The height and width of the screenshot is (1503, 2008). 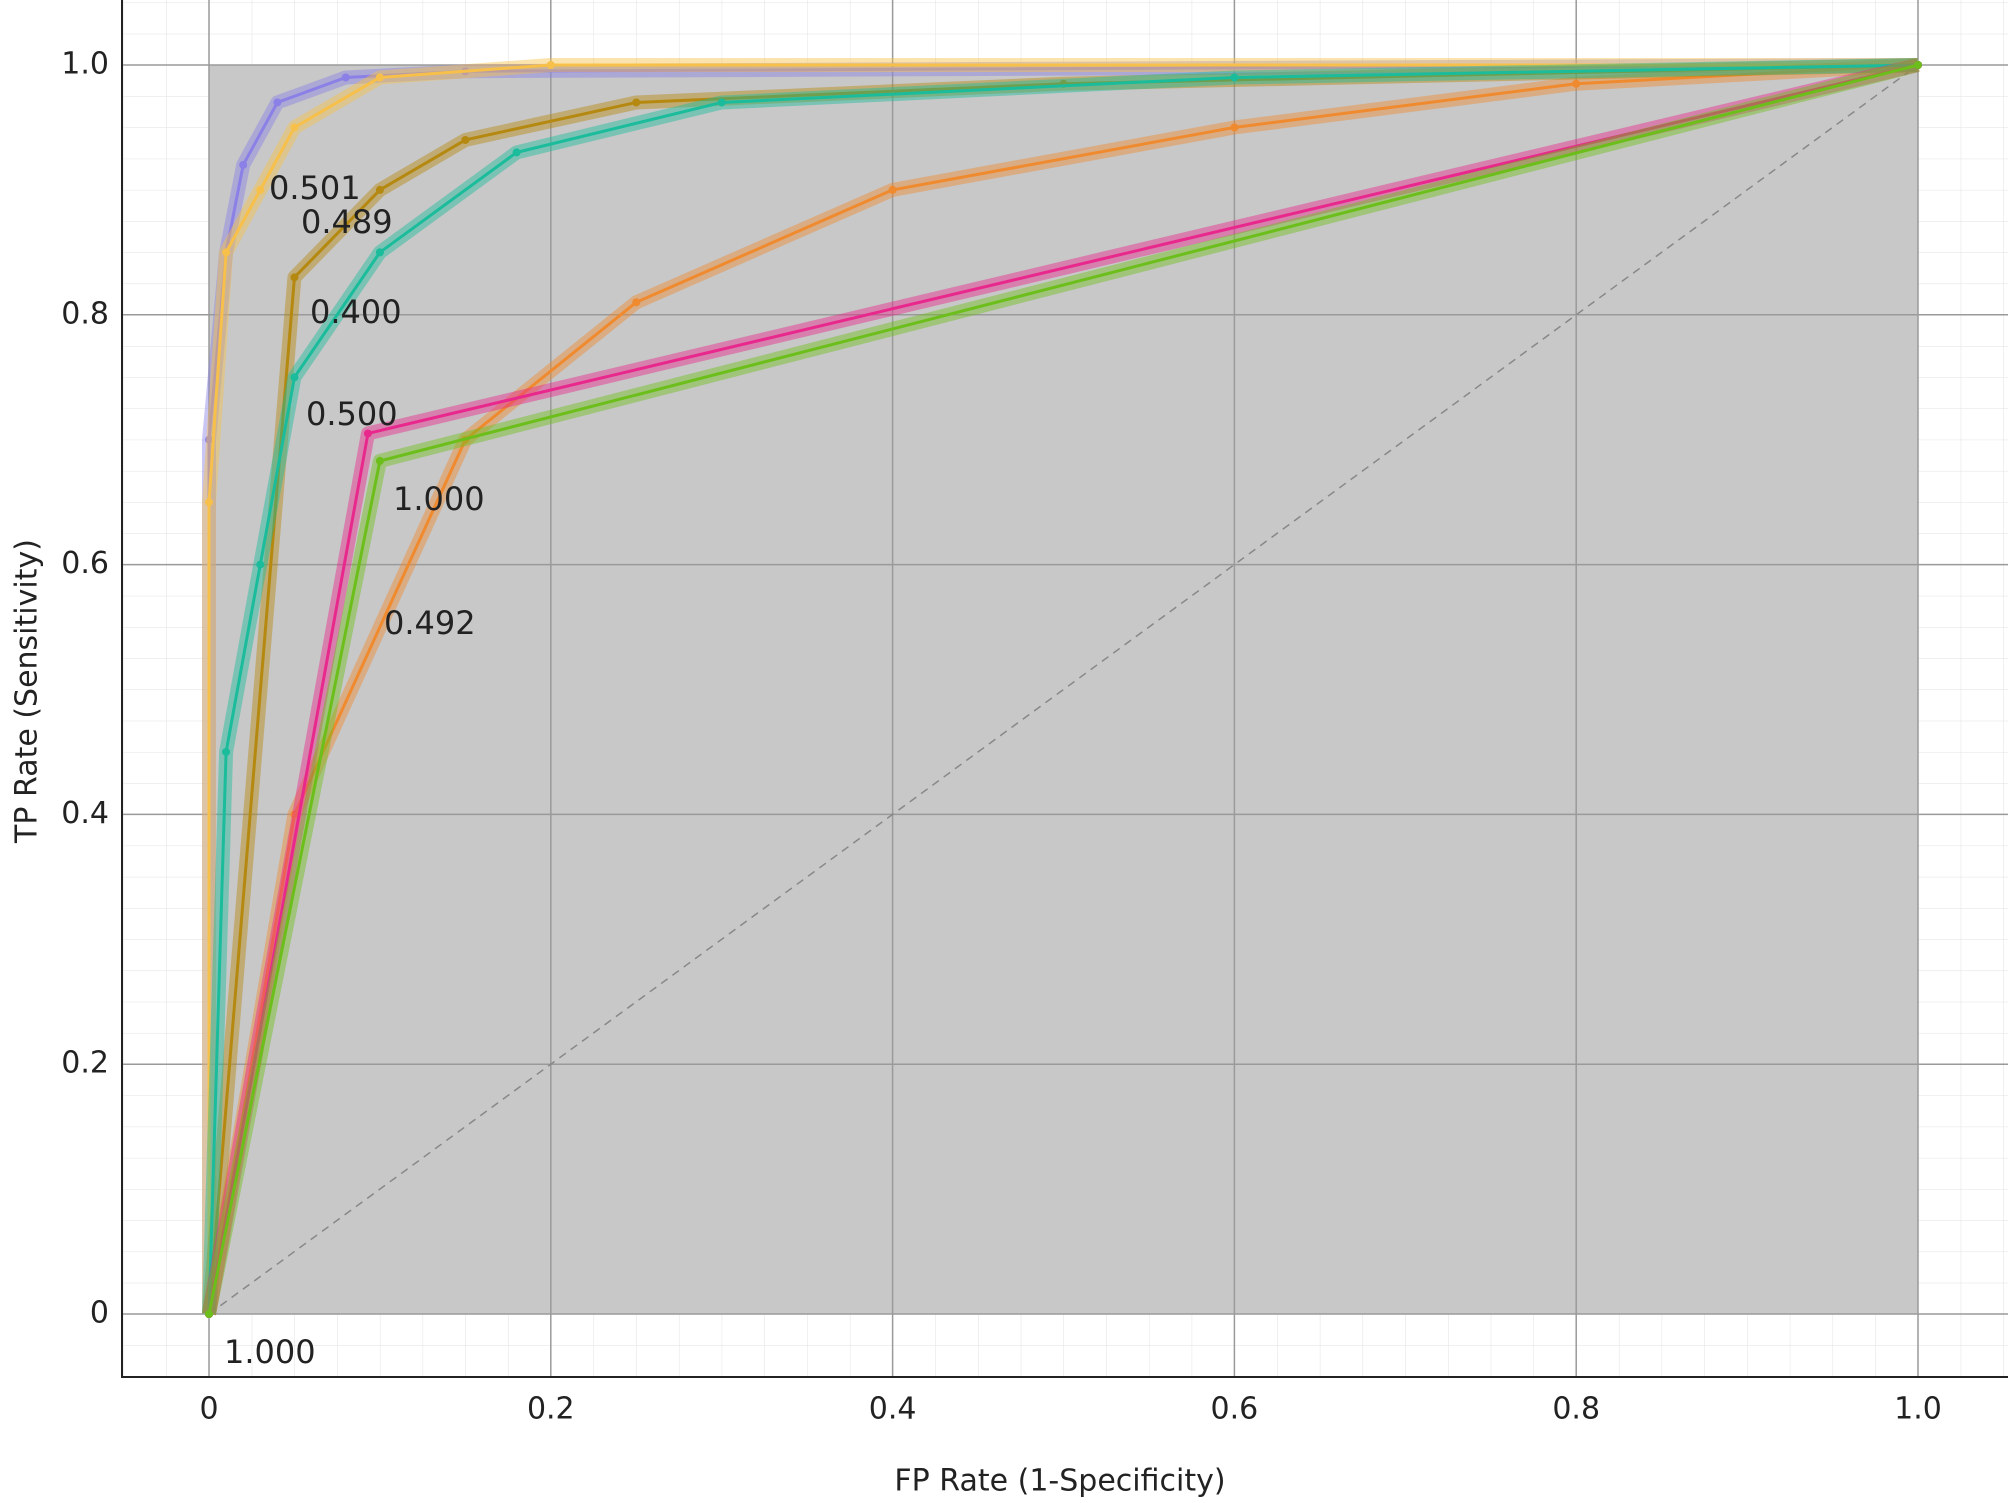 I want to click on threshold-label: 0.501, so click(x=315, y=188).